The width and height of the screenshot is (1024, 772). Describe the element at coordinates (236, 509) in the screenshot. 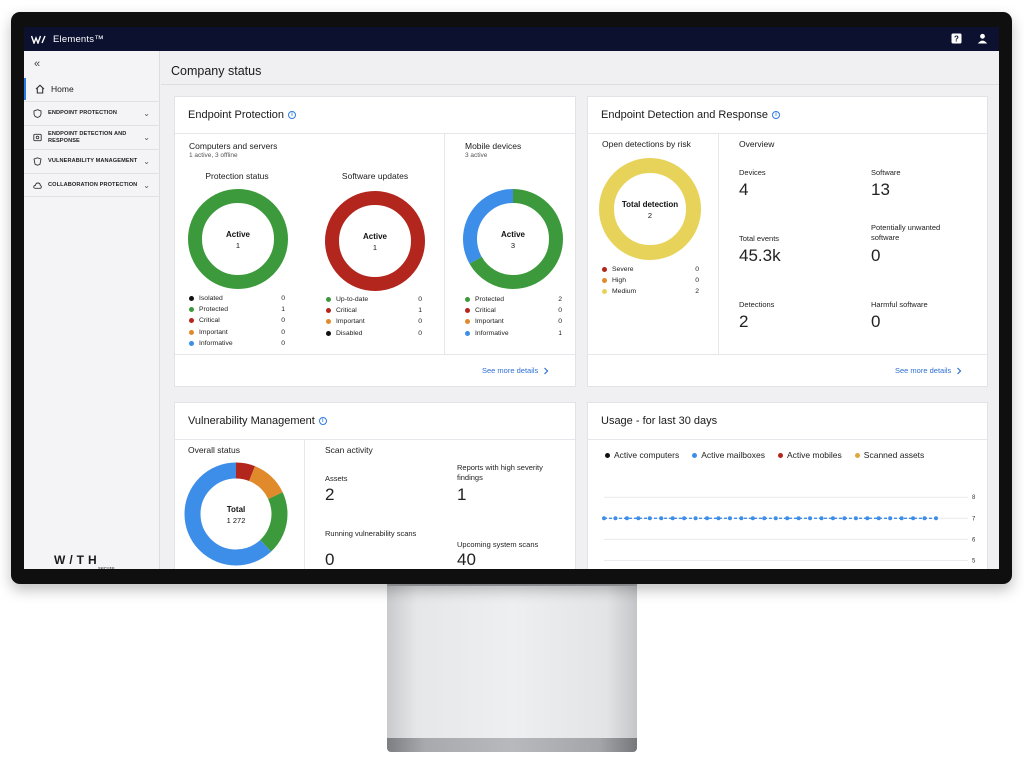

I see `donut-center-label: Total` at that location.